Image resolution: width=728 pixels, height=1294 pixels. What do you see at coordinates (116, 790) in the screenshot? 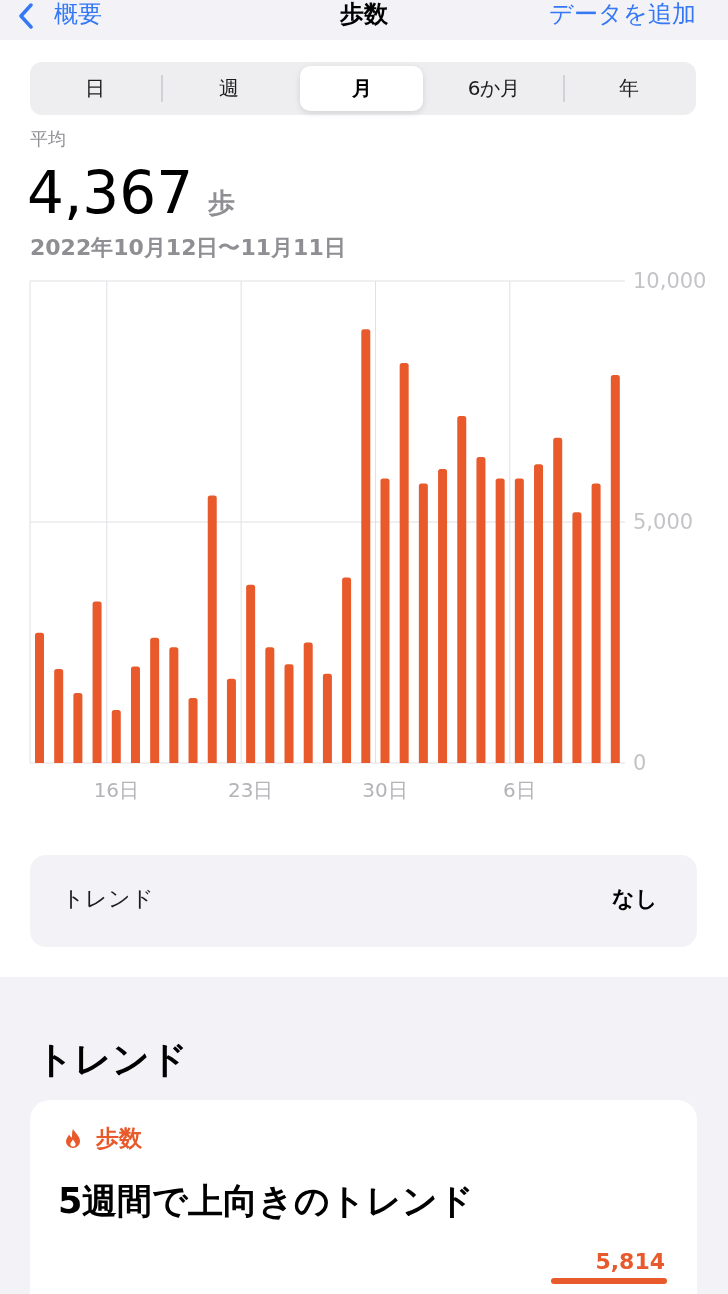
I see `x-tick-label: 16日` at bounding box center [116, 790].